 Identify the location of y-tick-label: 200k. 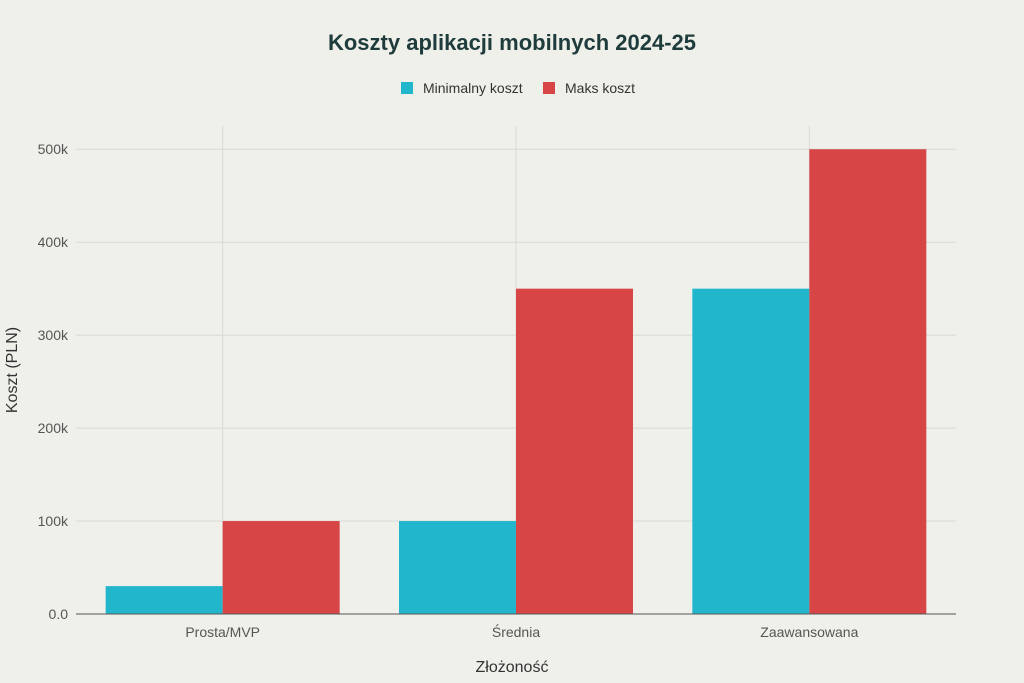
(53, 428).